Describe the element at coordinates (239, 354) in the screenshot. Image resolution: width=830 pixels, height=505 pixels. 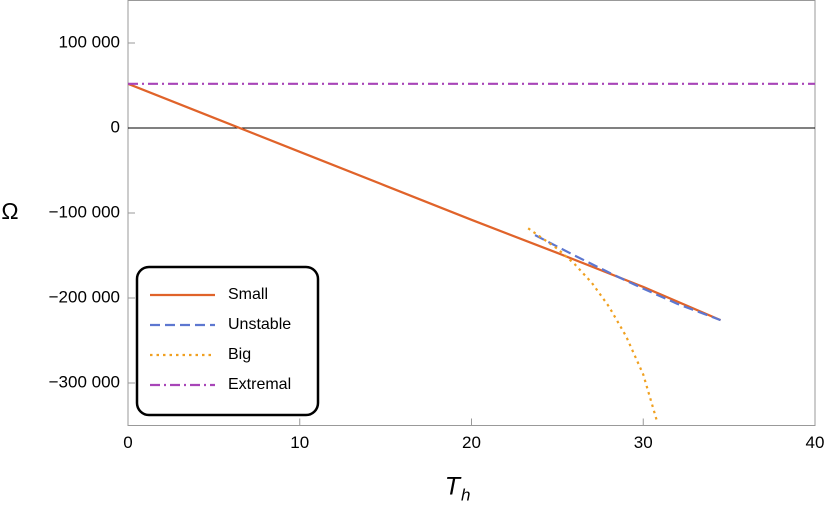
I see `legend-label: Big` at that location.